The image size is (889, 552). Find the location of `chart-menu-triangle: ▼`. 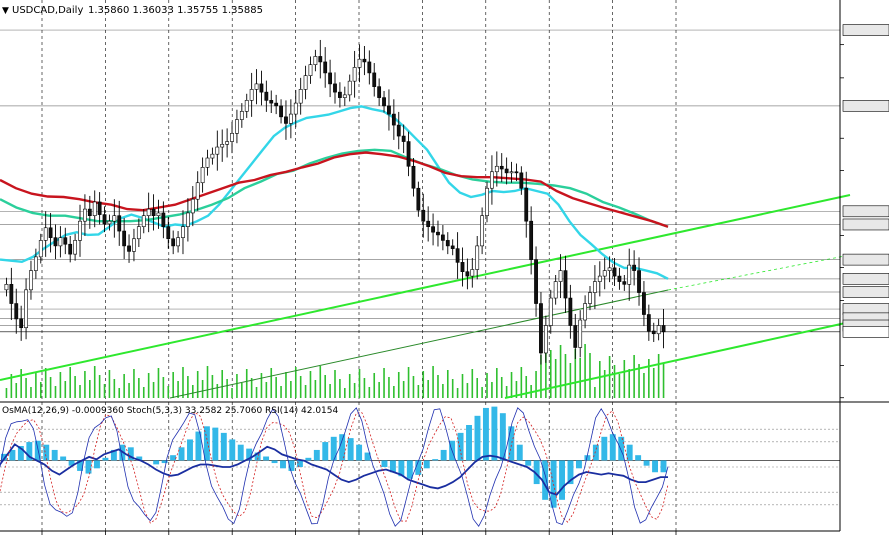

chart-menu-triangle: ▼ is located at coordinates (5, 11).